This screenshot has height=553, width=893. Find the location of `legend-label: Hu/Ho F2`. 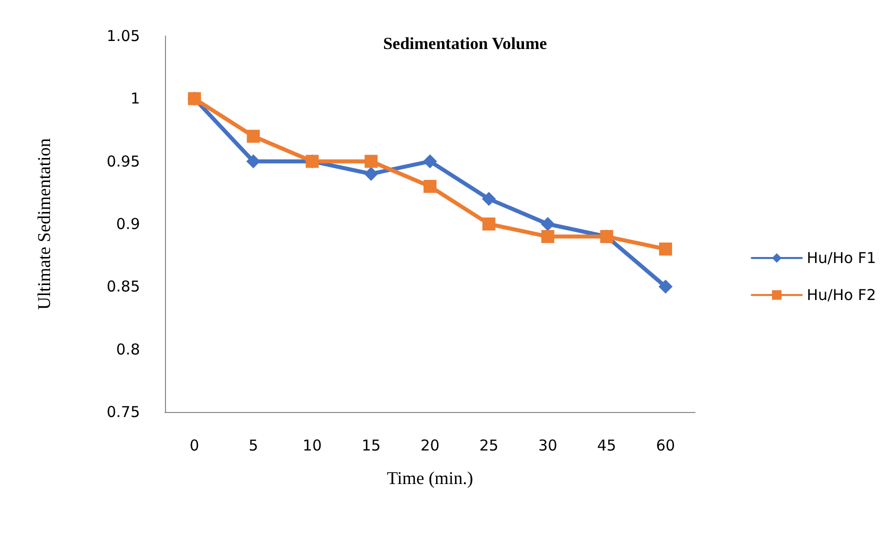

legend-label: Hu/Ho F2 is located at coordinates (841, 295).